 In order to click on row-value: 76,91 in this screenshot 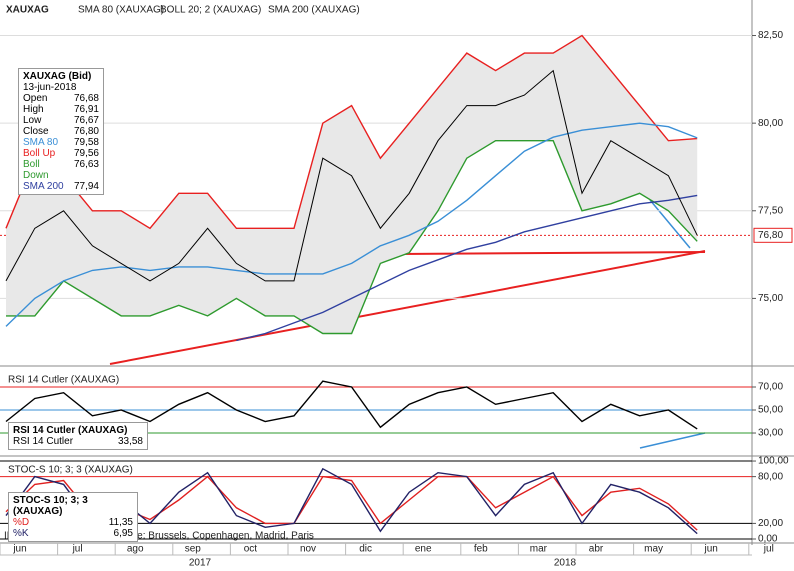, I will do `click(86, 109)`.